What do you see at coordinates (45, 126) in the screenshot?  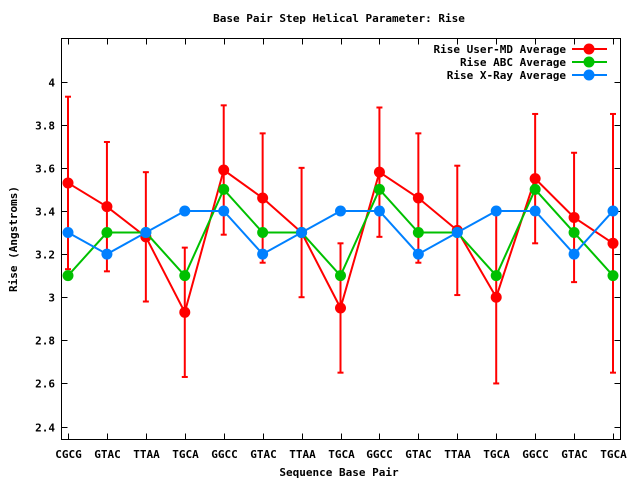 I see `y-tick-label: 3.8` at bounding box center [45, 126].